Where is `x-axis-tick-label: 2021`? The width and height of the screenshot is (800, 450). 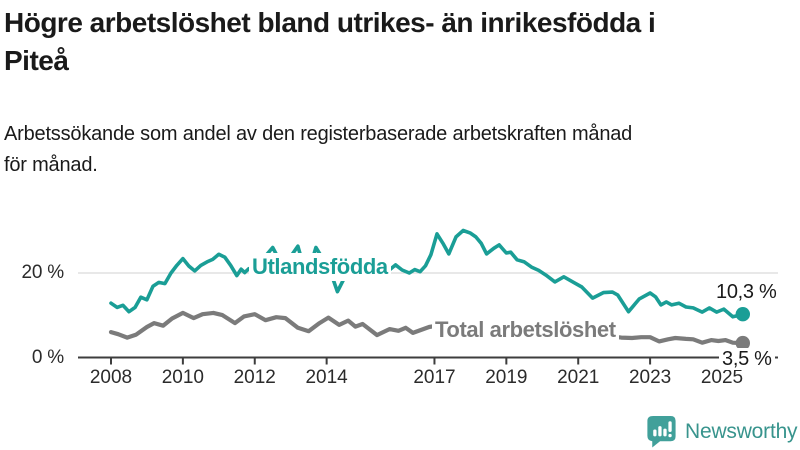 x-axis-tick-label: 2021 is located at coordinates (578, 377).